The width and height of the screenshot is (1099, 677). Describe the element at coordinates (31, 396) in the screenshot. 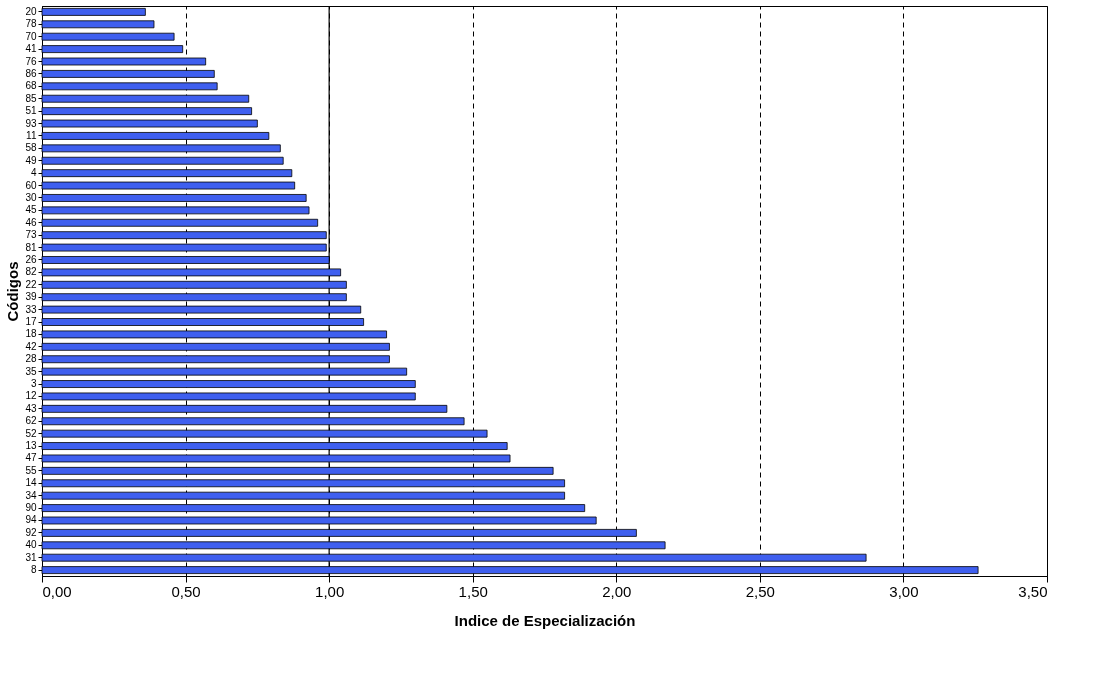

I see `y-tick-label: 12` at that location.